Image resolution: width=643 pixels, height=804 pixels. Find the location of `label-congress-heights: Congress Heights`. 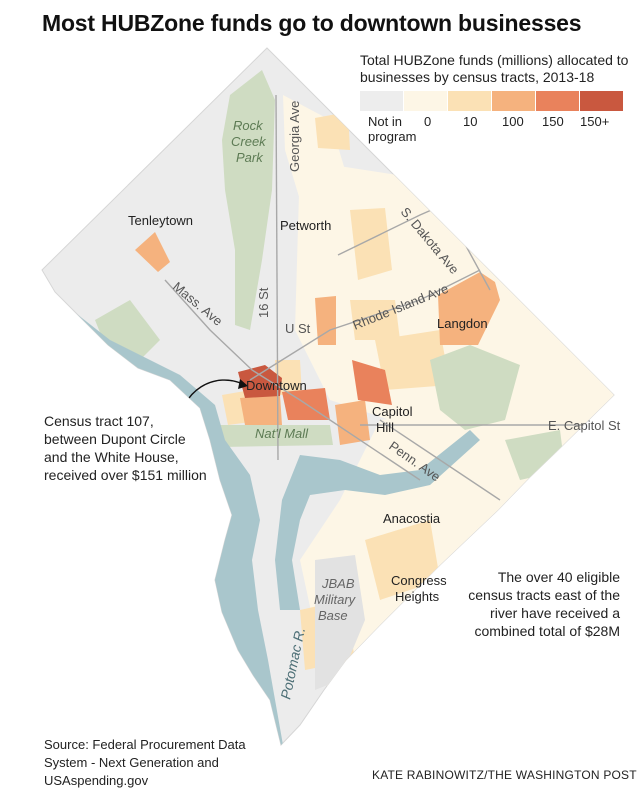

label-congress-heights: Congress Heights is located at coordinates (419, 588).